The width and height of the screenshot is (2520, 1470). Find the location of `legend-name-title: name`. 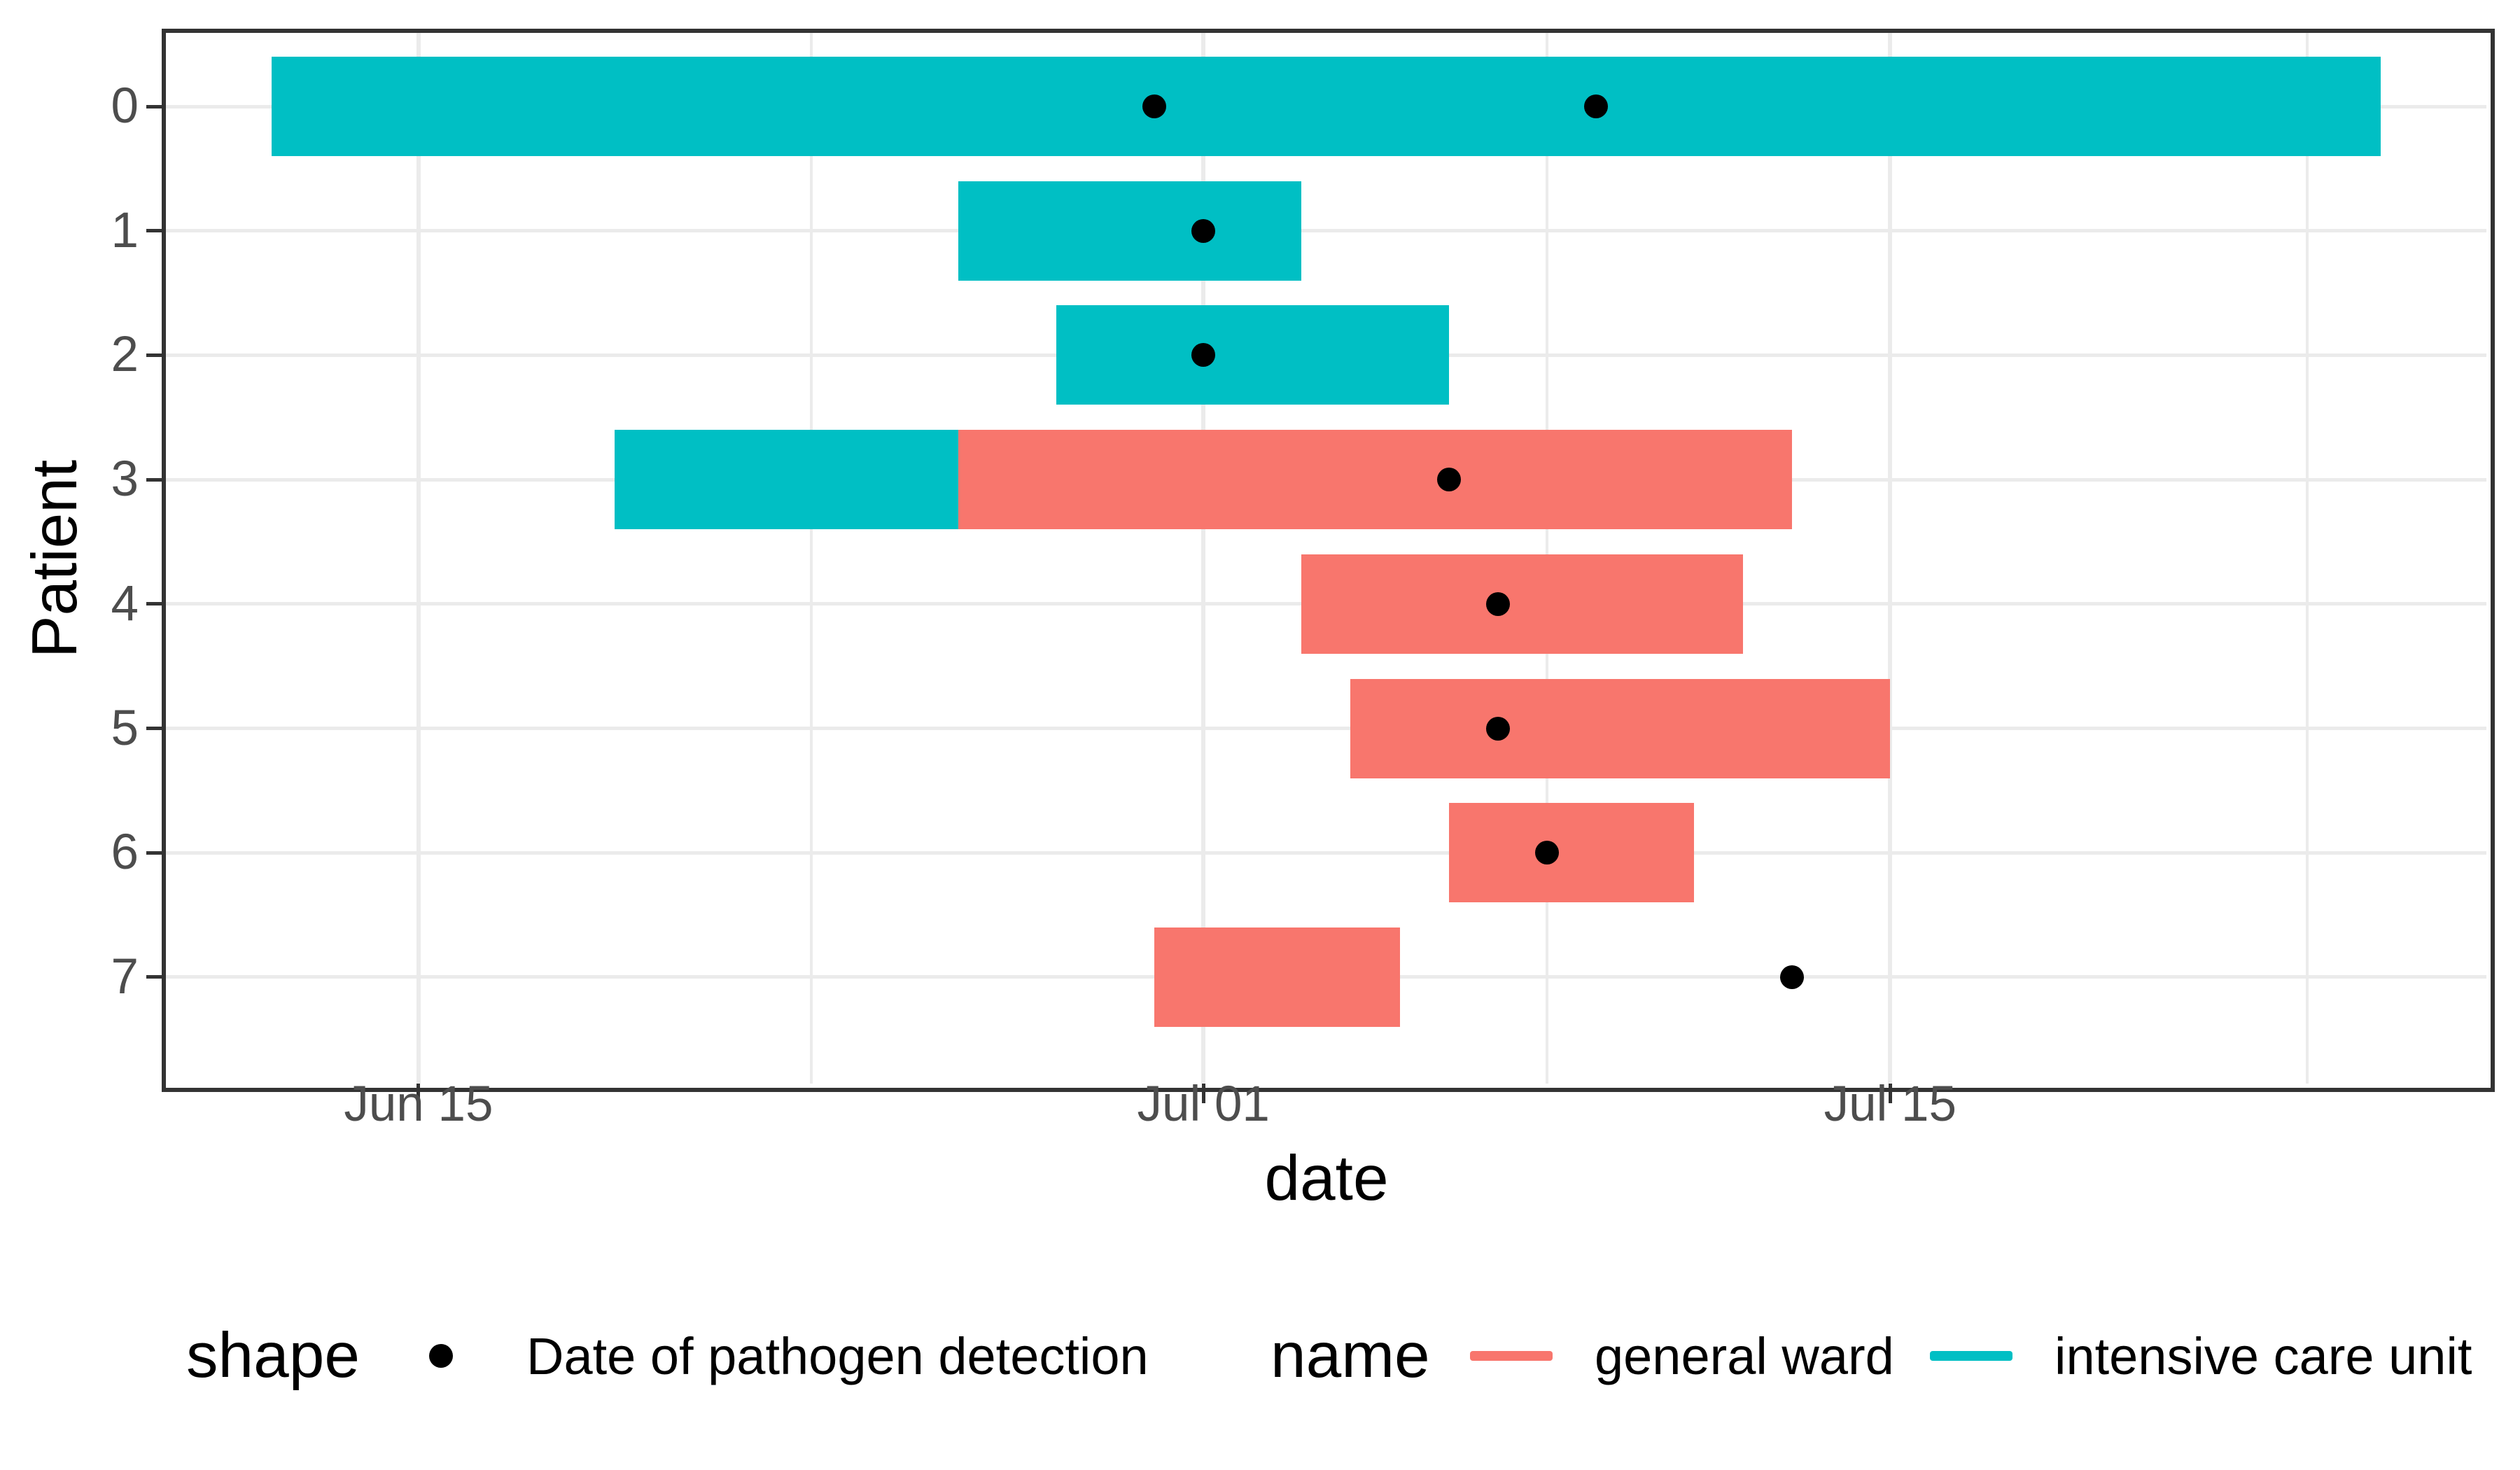

legend-name-title: name is located at coordinates (1350, 1355).